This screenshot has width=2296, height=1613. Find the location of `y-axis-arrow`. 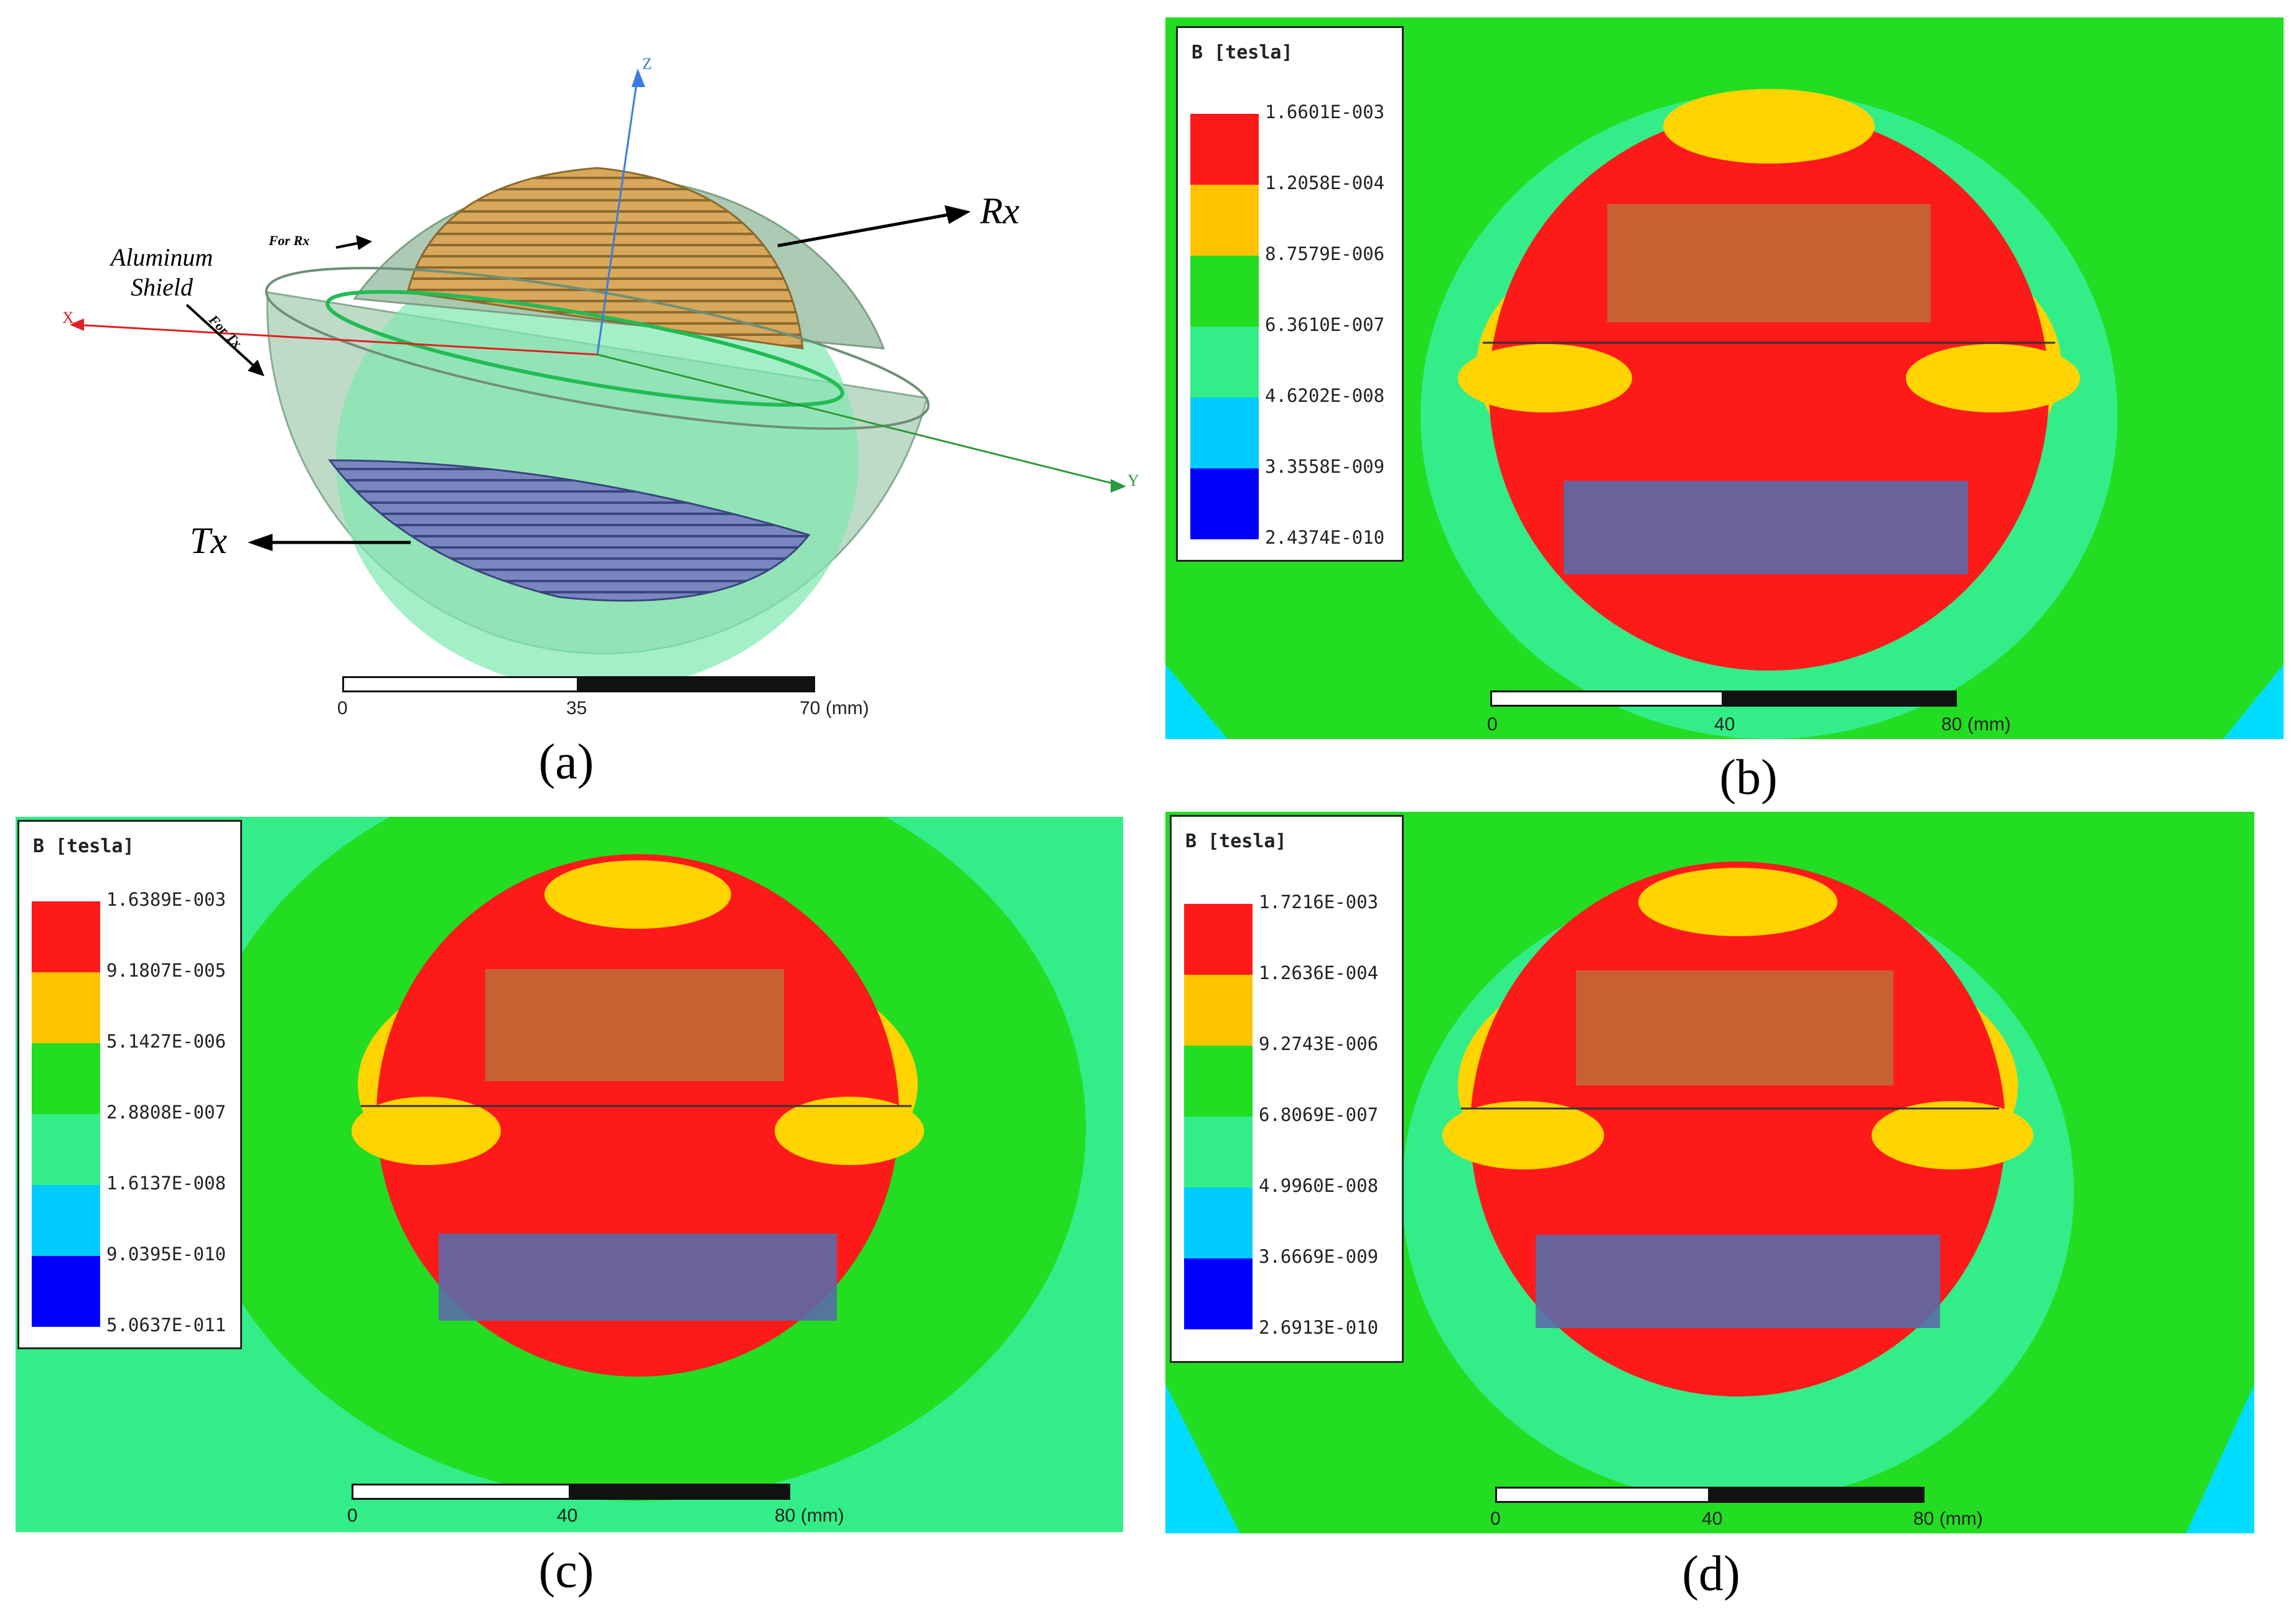

y-axis-arrow is located at coordinates (1118, 486).